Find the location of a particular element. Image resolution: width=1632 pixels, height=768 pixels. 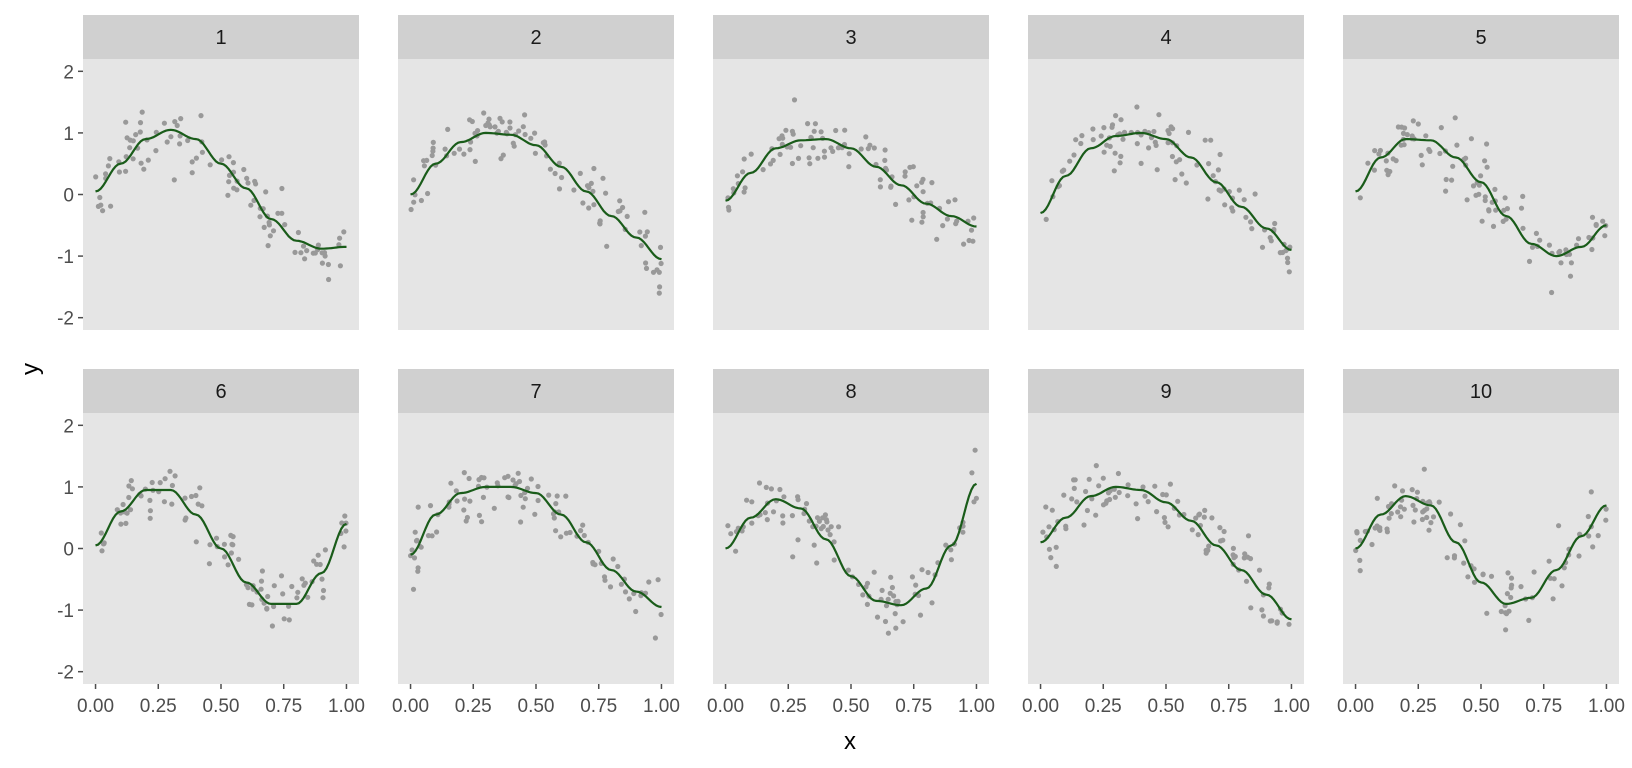

fitted-curve is located at coordinates (851, 544).